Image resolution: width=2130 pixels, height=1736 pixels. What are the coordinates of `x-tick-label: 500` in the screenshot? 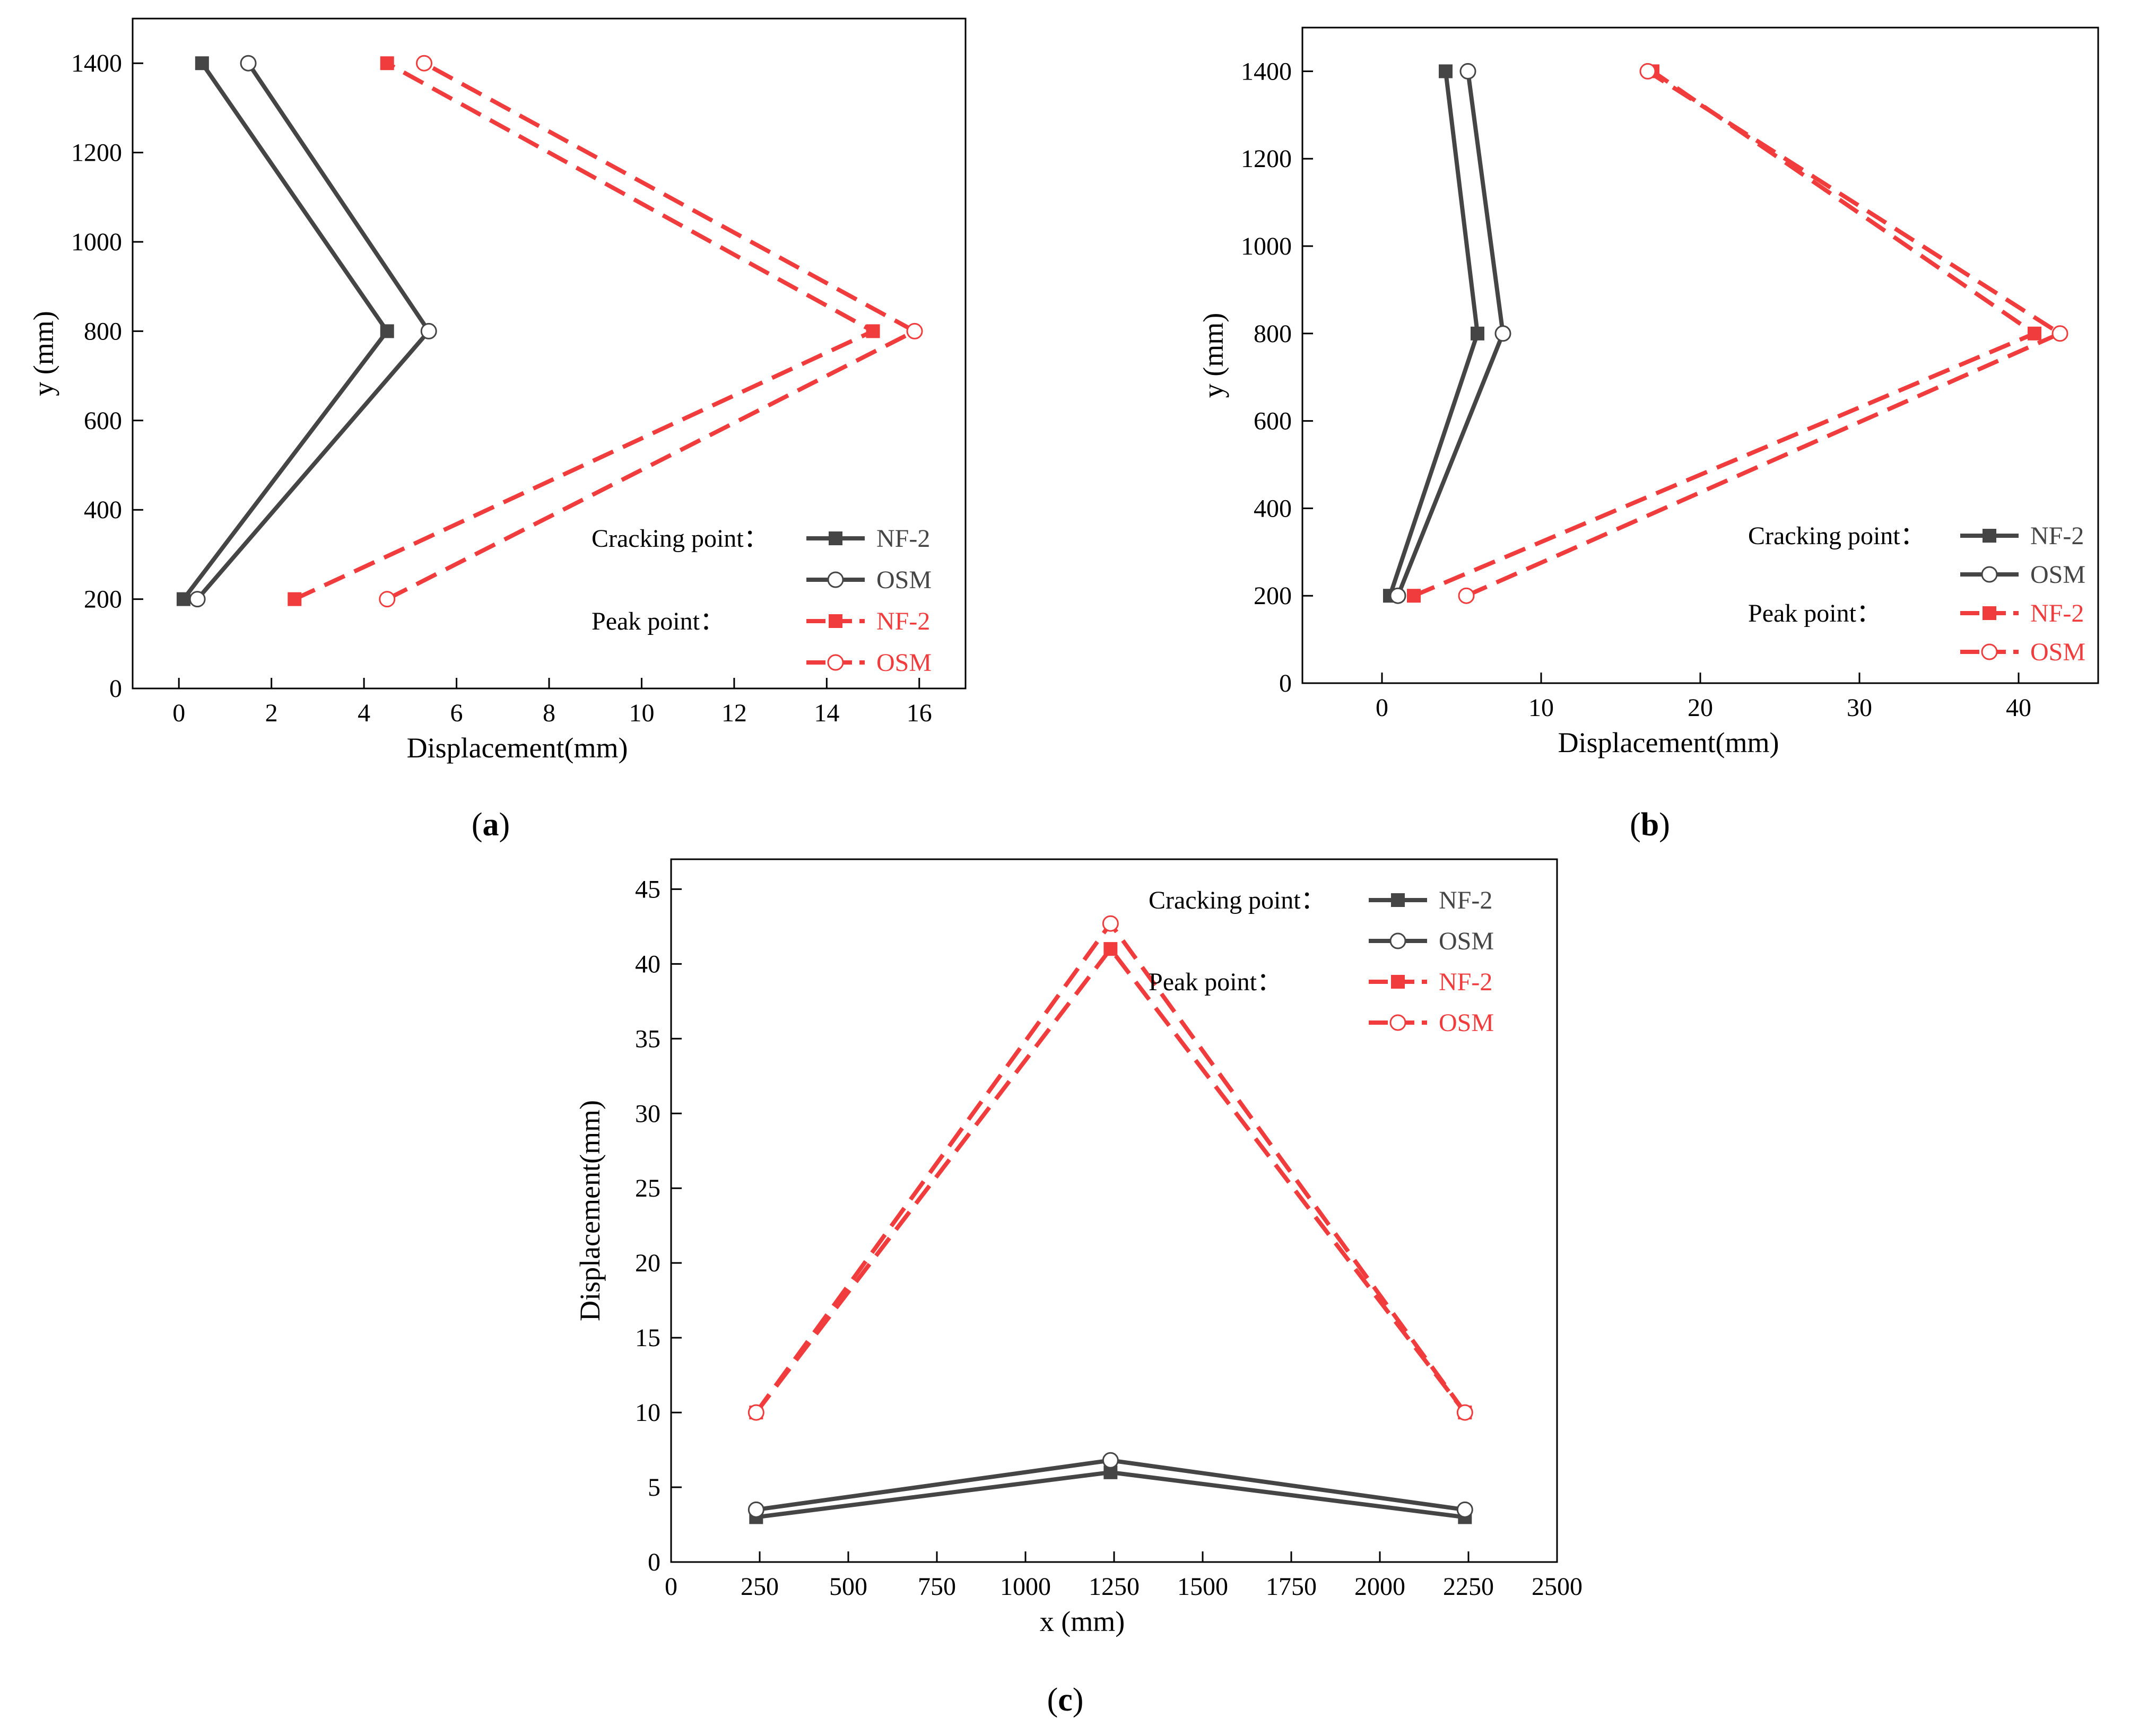 It's located at (848, 1587).